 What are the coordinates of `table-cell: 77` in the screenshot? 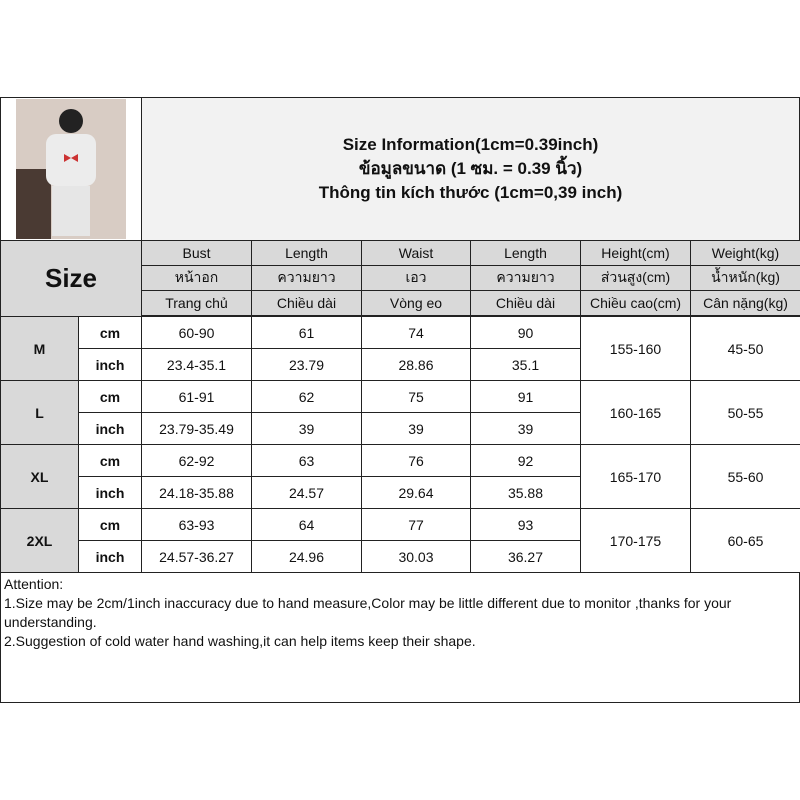 It's located at (416, 524).